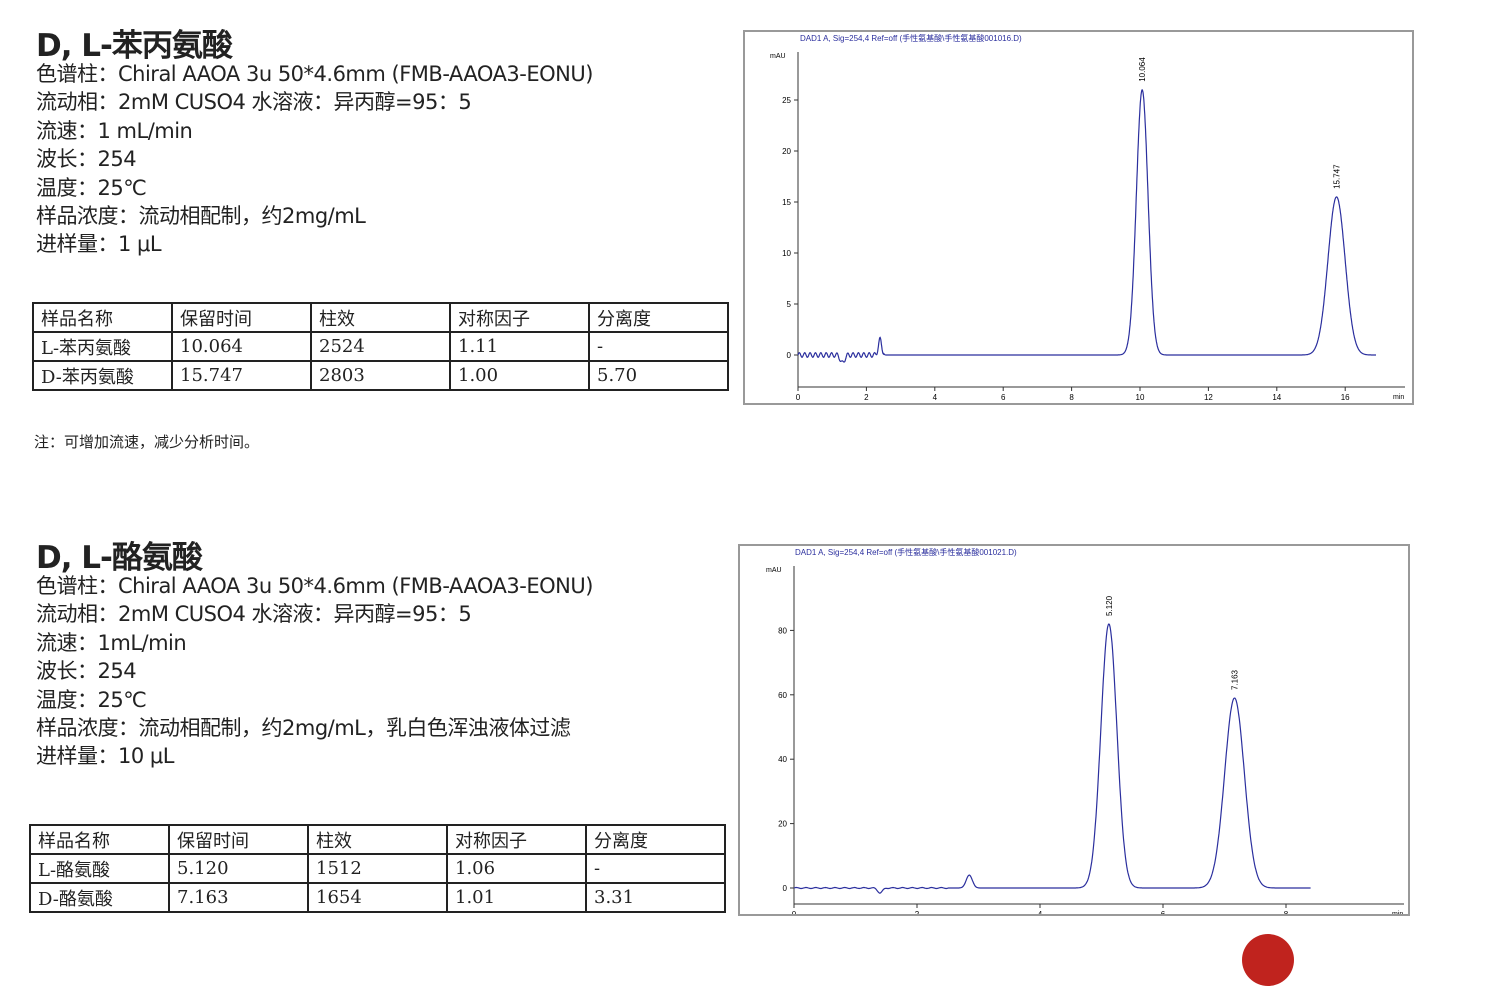 This screenshot has width=1506, height=986. Describe the element at coordinates (241, 375) in the screenshot. I see `table-cell: 15.747` at that location.